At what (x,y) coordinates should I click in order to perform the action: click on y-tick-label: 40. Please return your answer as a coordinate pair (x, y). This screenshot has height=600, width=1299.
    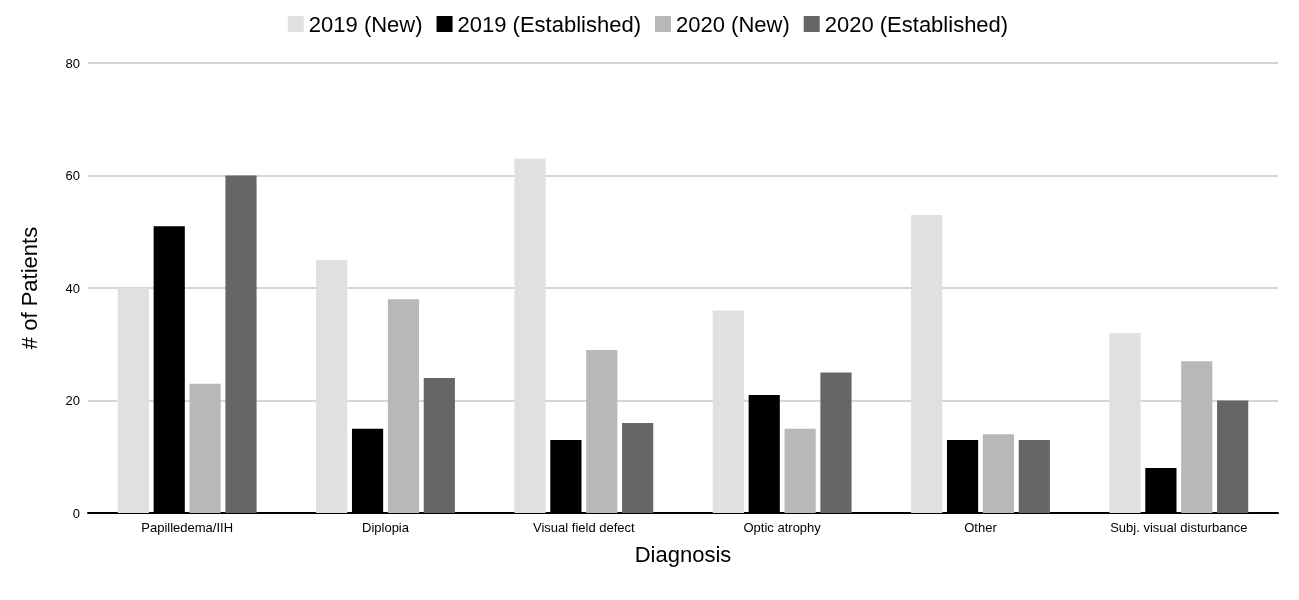
    Looking at the image, I should click on (72, 288).